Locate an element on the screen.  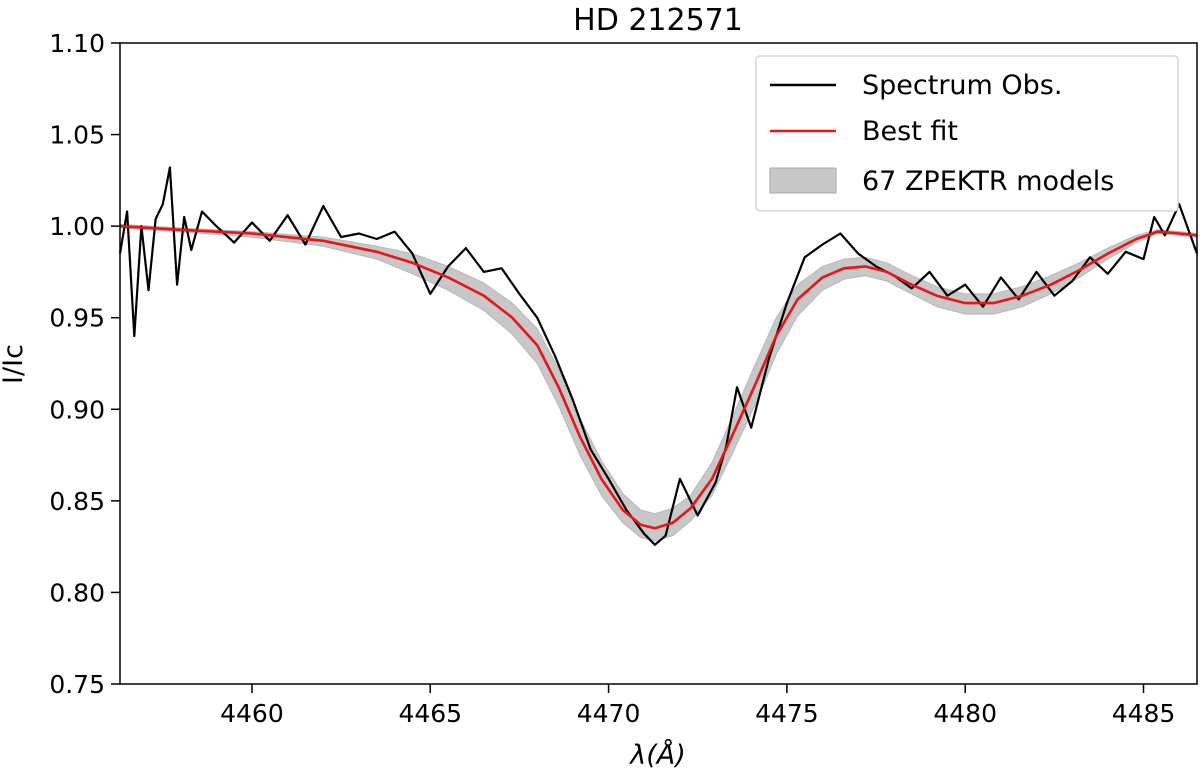
y-tick-label: 0.80 is located at coordinates (77, 592).